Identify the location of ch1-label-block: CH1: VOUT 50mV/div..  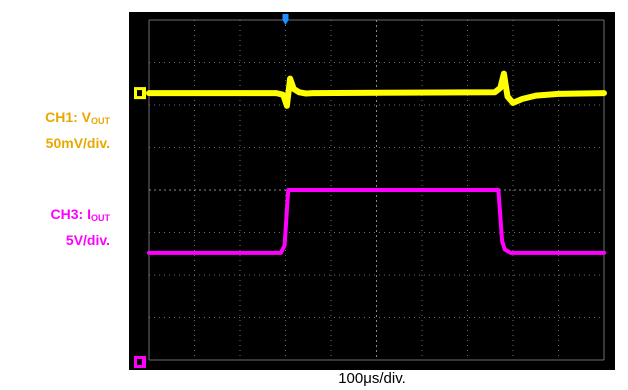
(77, 130).